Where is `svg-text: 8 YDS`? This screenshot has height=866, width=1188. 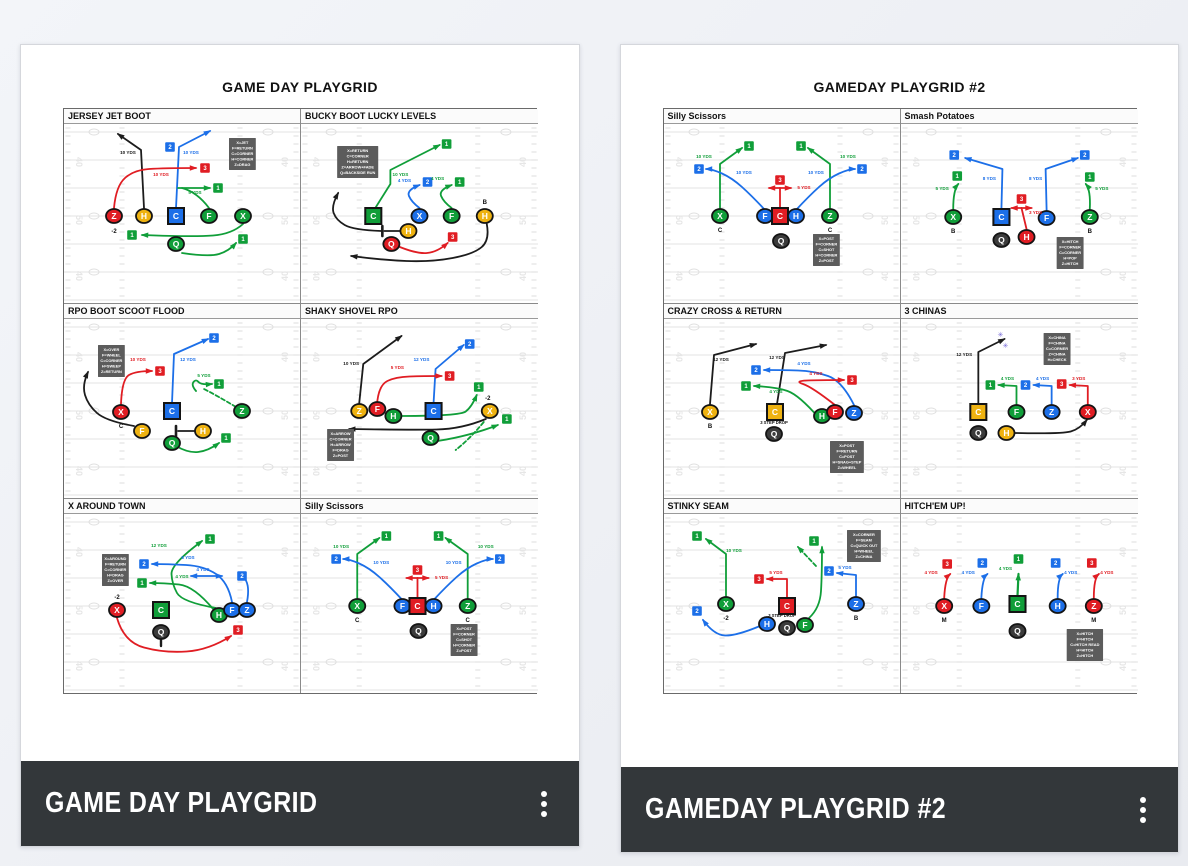 svg-text: 8 YDS is located at coordinates (1034, 178).